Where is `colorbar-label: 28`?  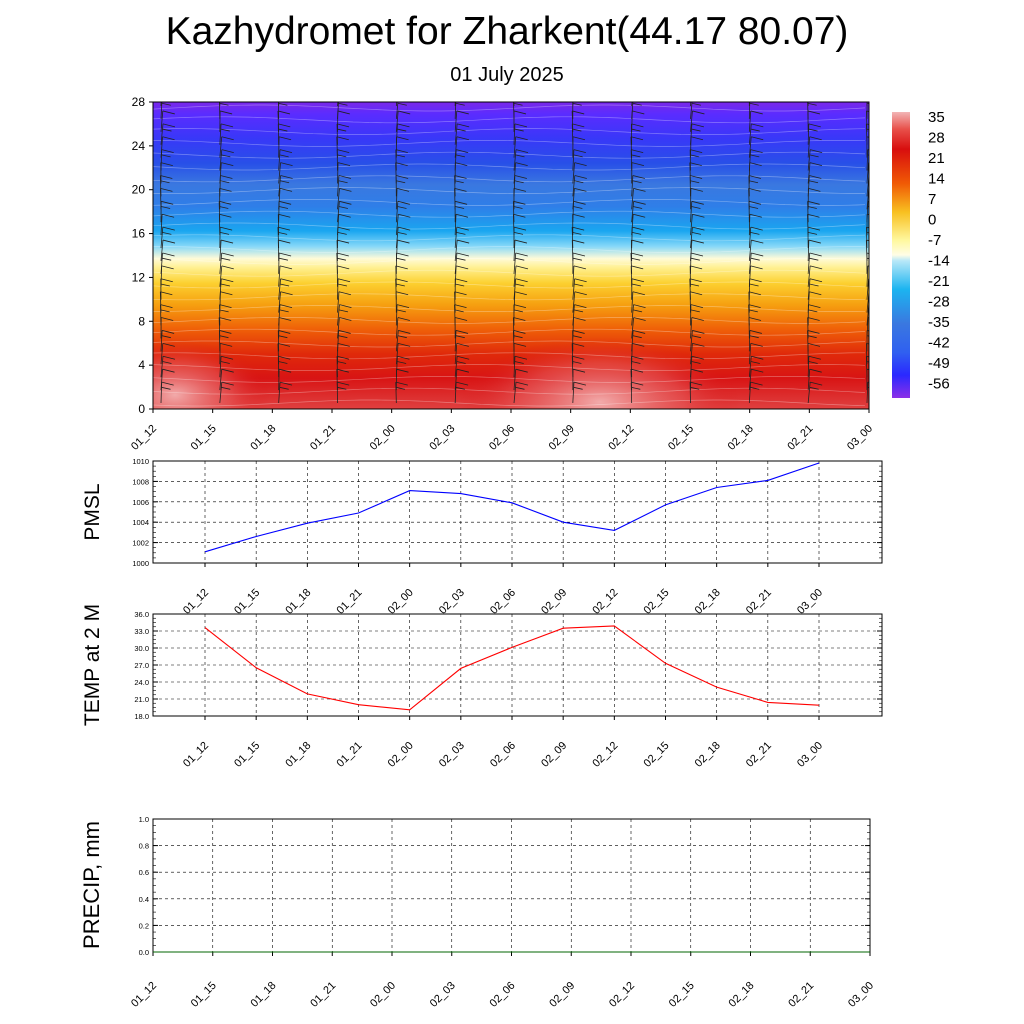
colorbar-label: 28 is located at coordinates (936, 138).